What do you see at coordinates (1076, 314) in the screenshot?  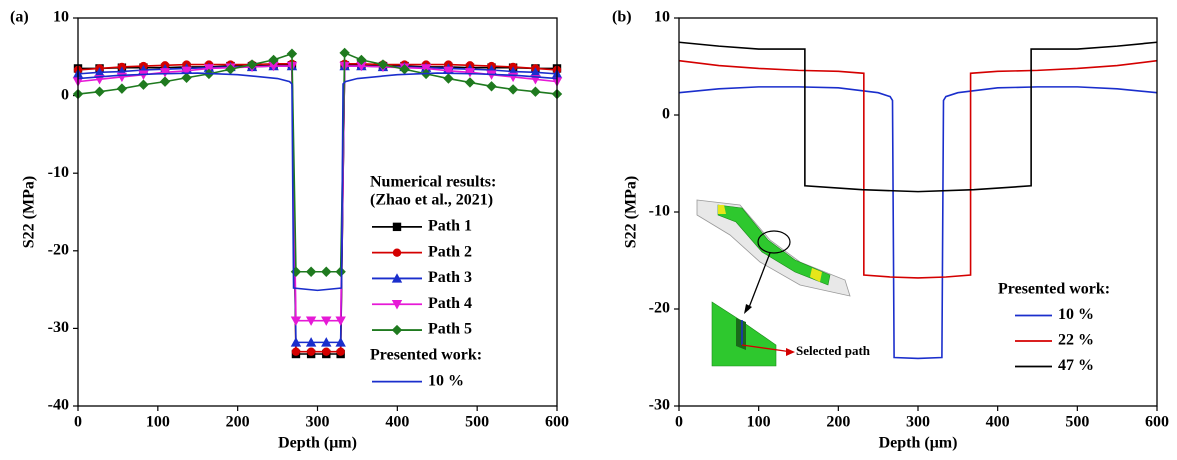 I see `legend-label: 10 %` at bounding box center [1076, 314].